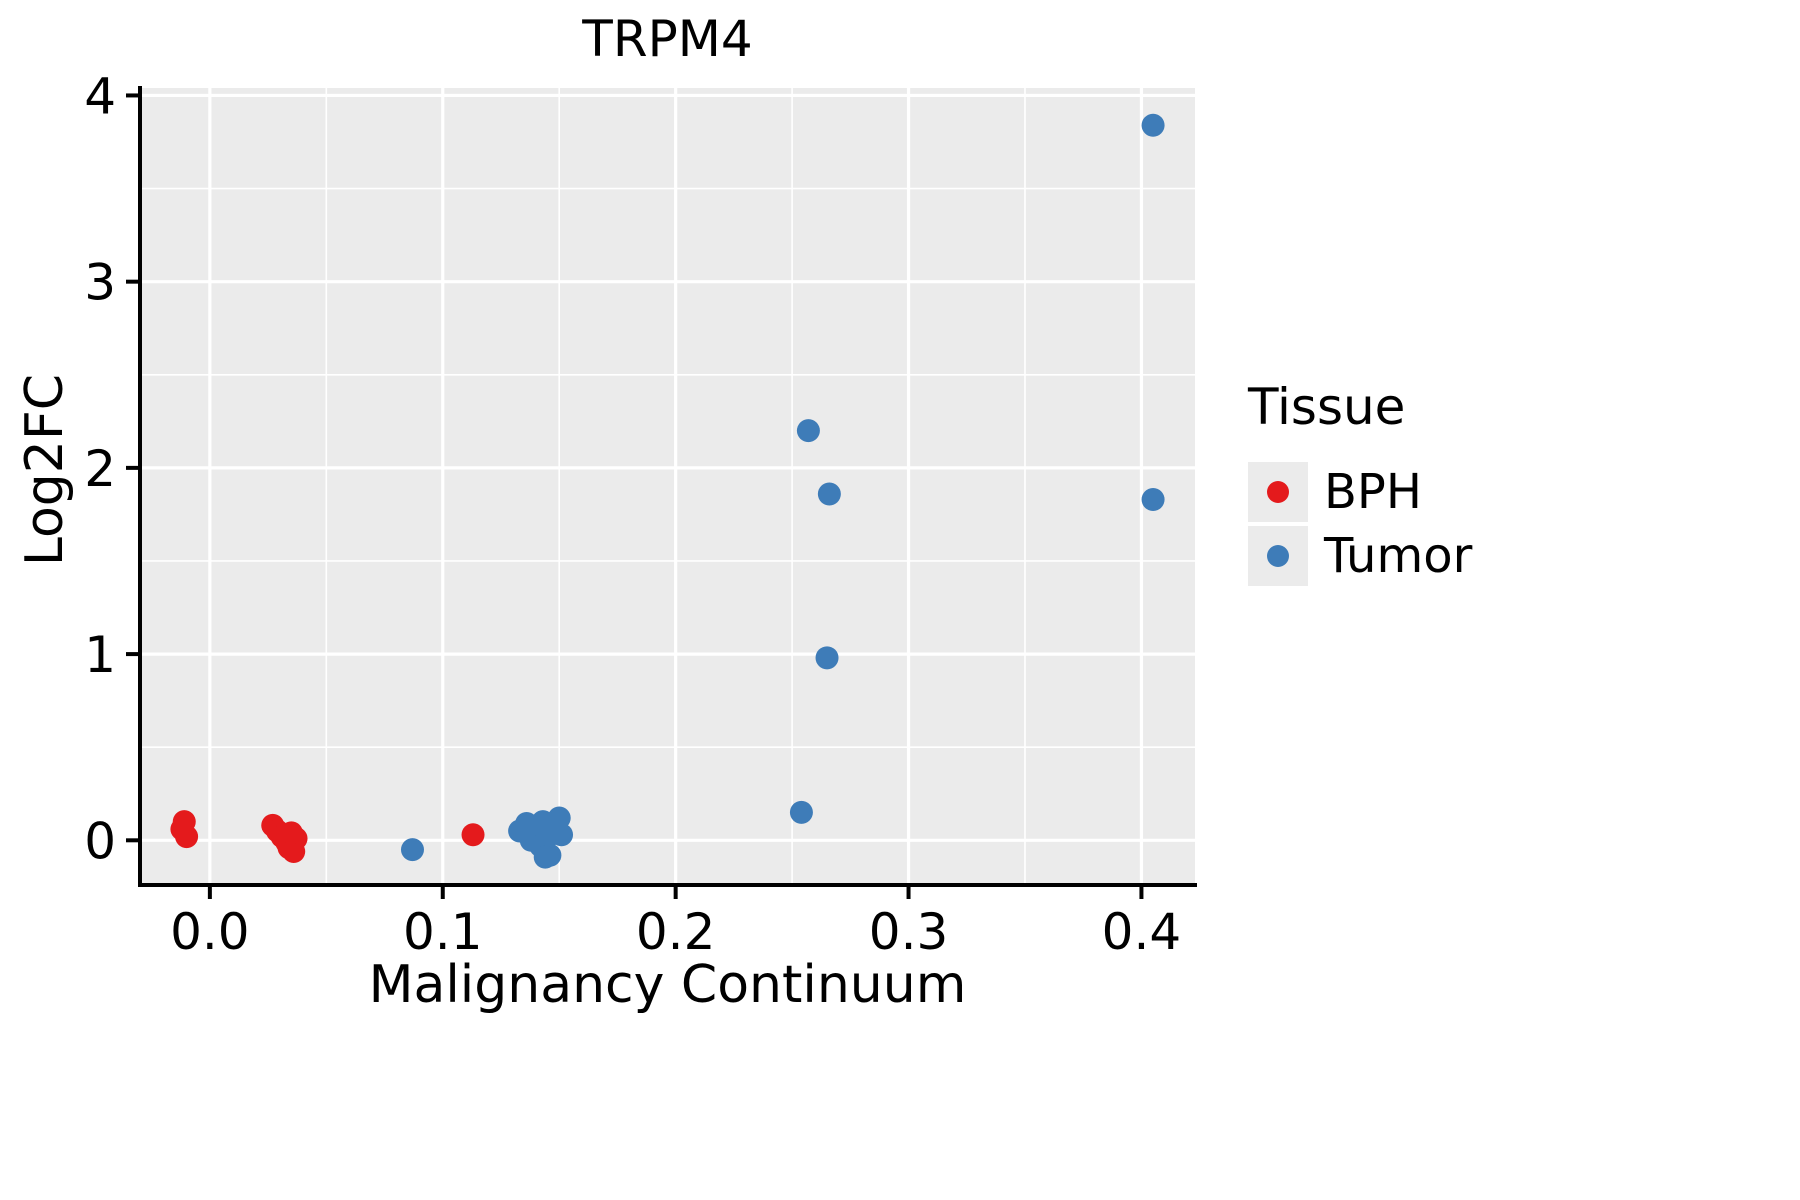 The width and height of the screenshot is (1800, 1200). I want to click on tumor-dot-icon, so click(1278, 556).